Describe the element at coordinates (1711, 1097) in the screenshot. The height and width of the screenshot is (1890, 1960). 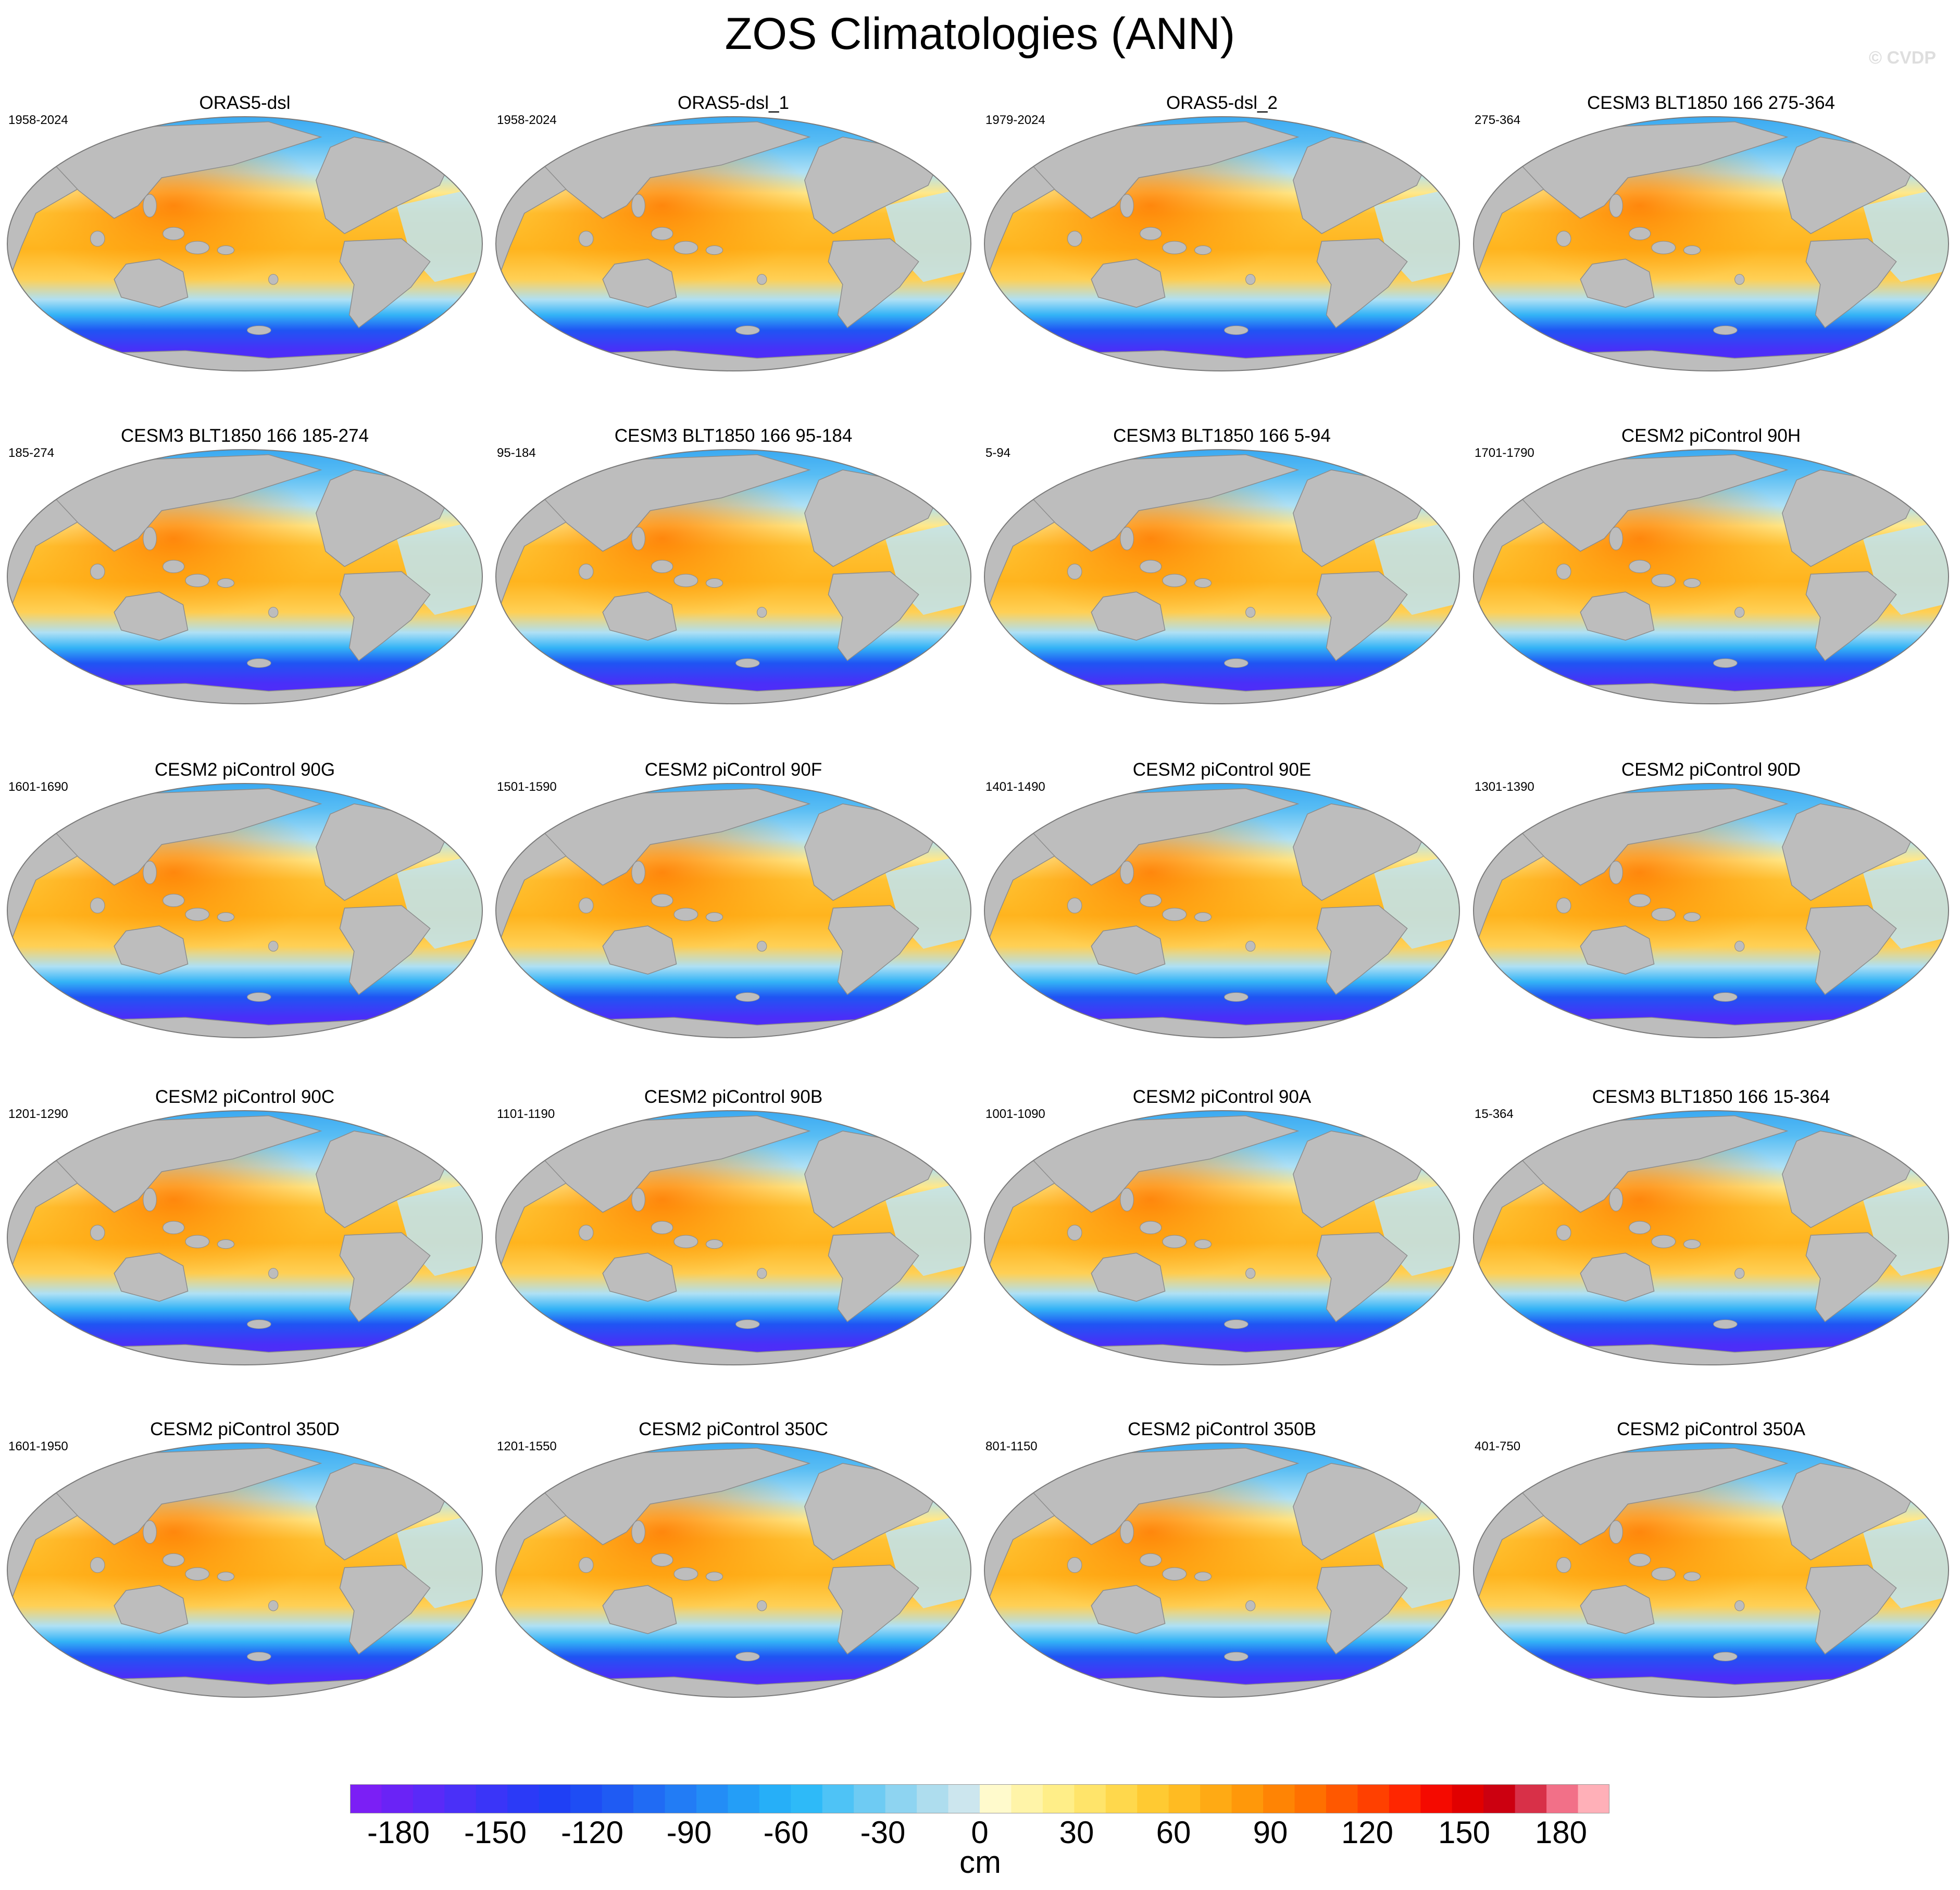
I see `panel-title: CESM3 BLT1850 166 15-364` at that location.